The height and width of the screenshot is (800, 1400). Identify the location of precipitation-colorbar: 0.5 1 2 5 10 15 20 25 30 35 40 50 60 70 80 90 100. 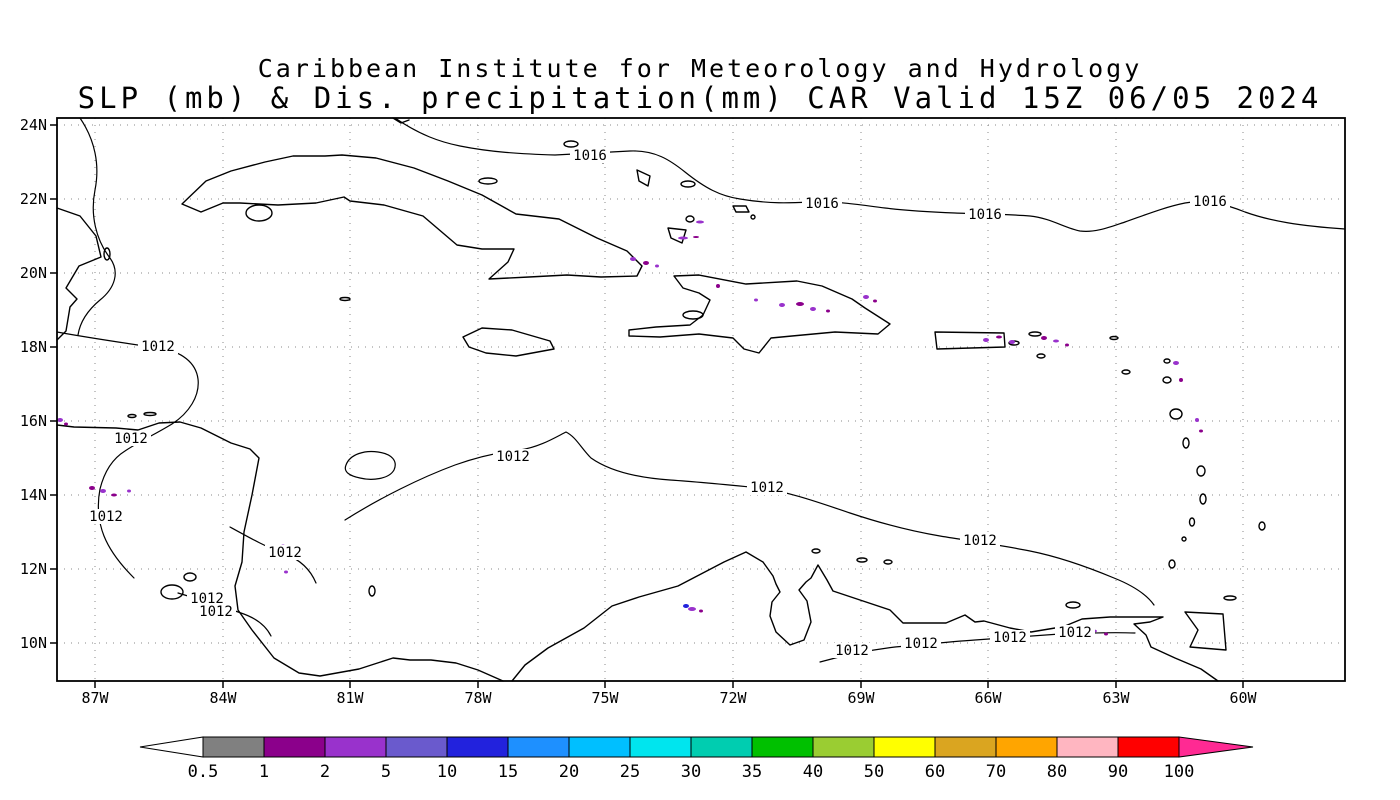
(696, 759).